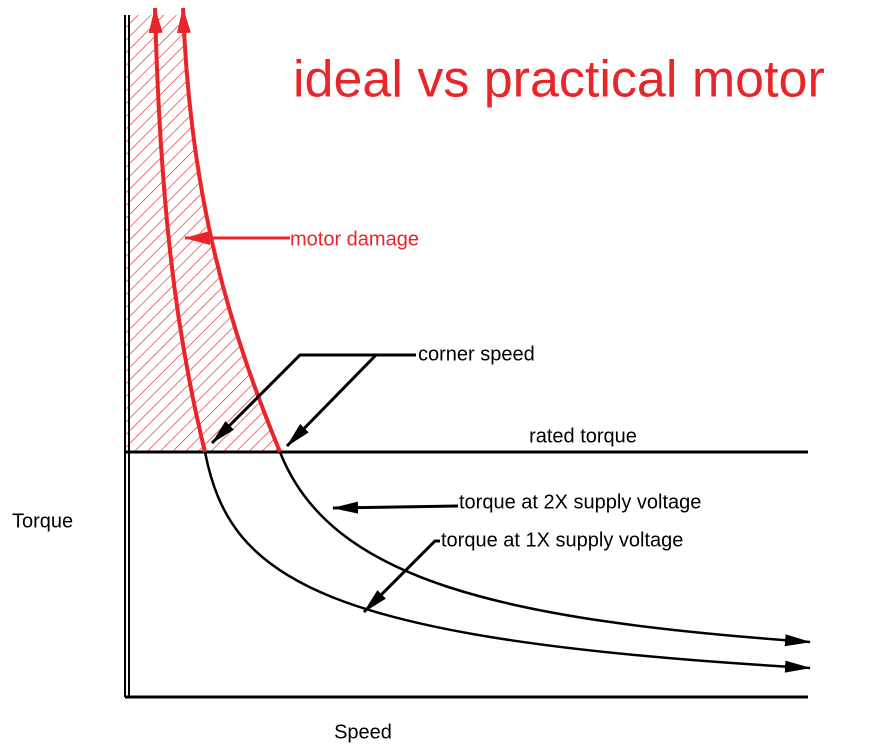 This screenshot has width=884, height=749. I want to click on corner-arrows, so click(334, 483).